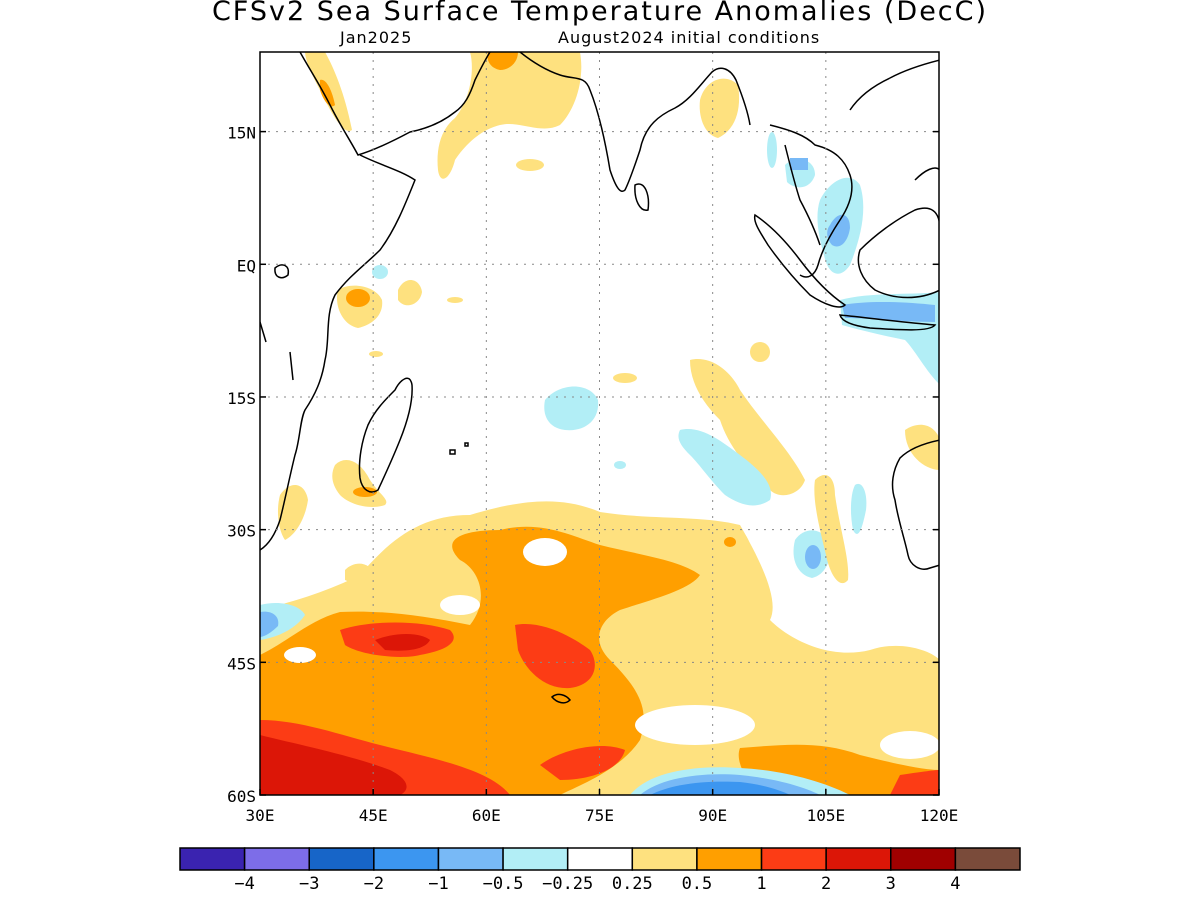 The height and width of the screenshot is (900, 1200). What do you see at coordinates (333, 765) in the screenshot?
I see `anomaly-region-darkred-southwest` at bounding box center [333, 765].